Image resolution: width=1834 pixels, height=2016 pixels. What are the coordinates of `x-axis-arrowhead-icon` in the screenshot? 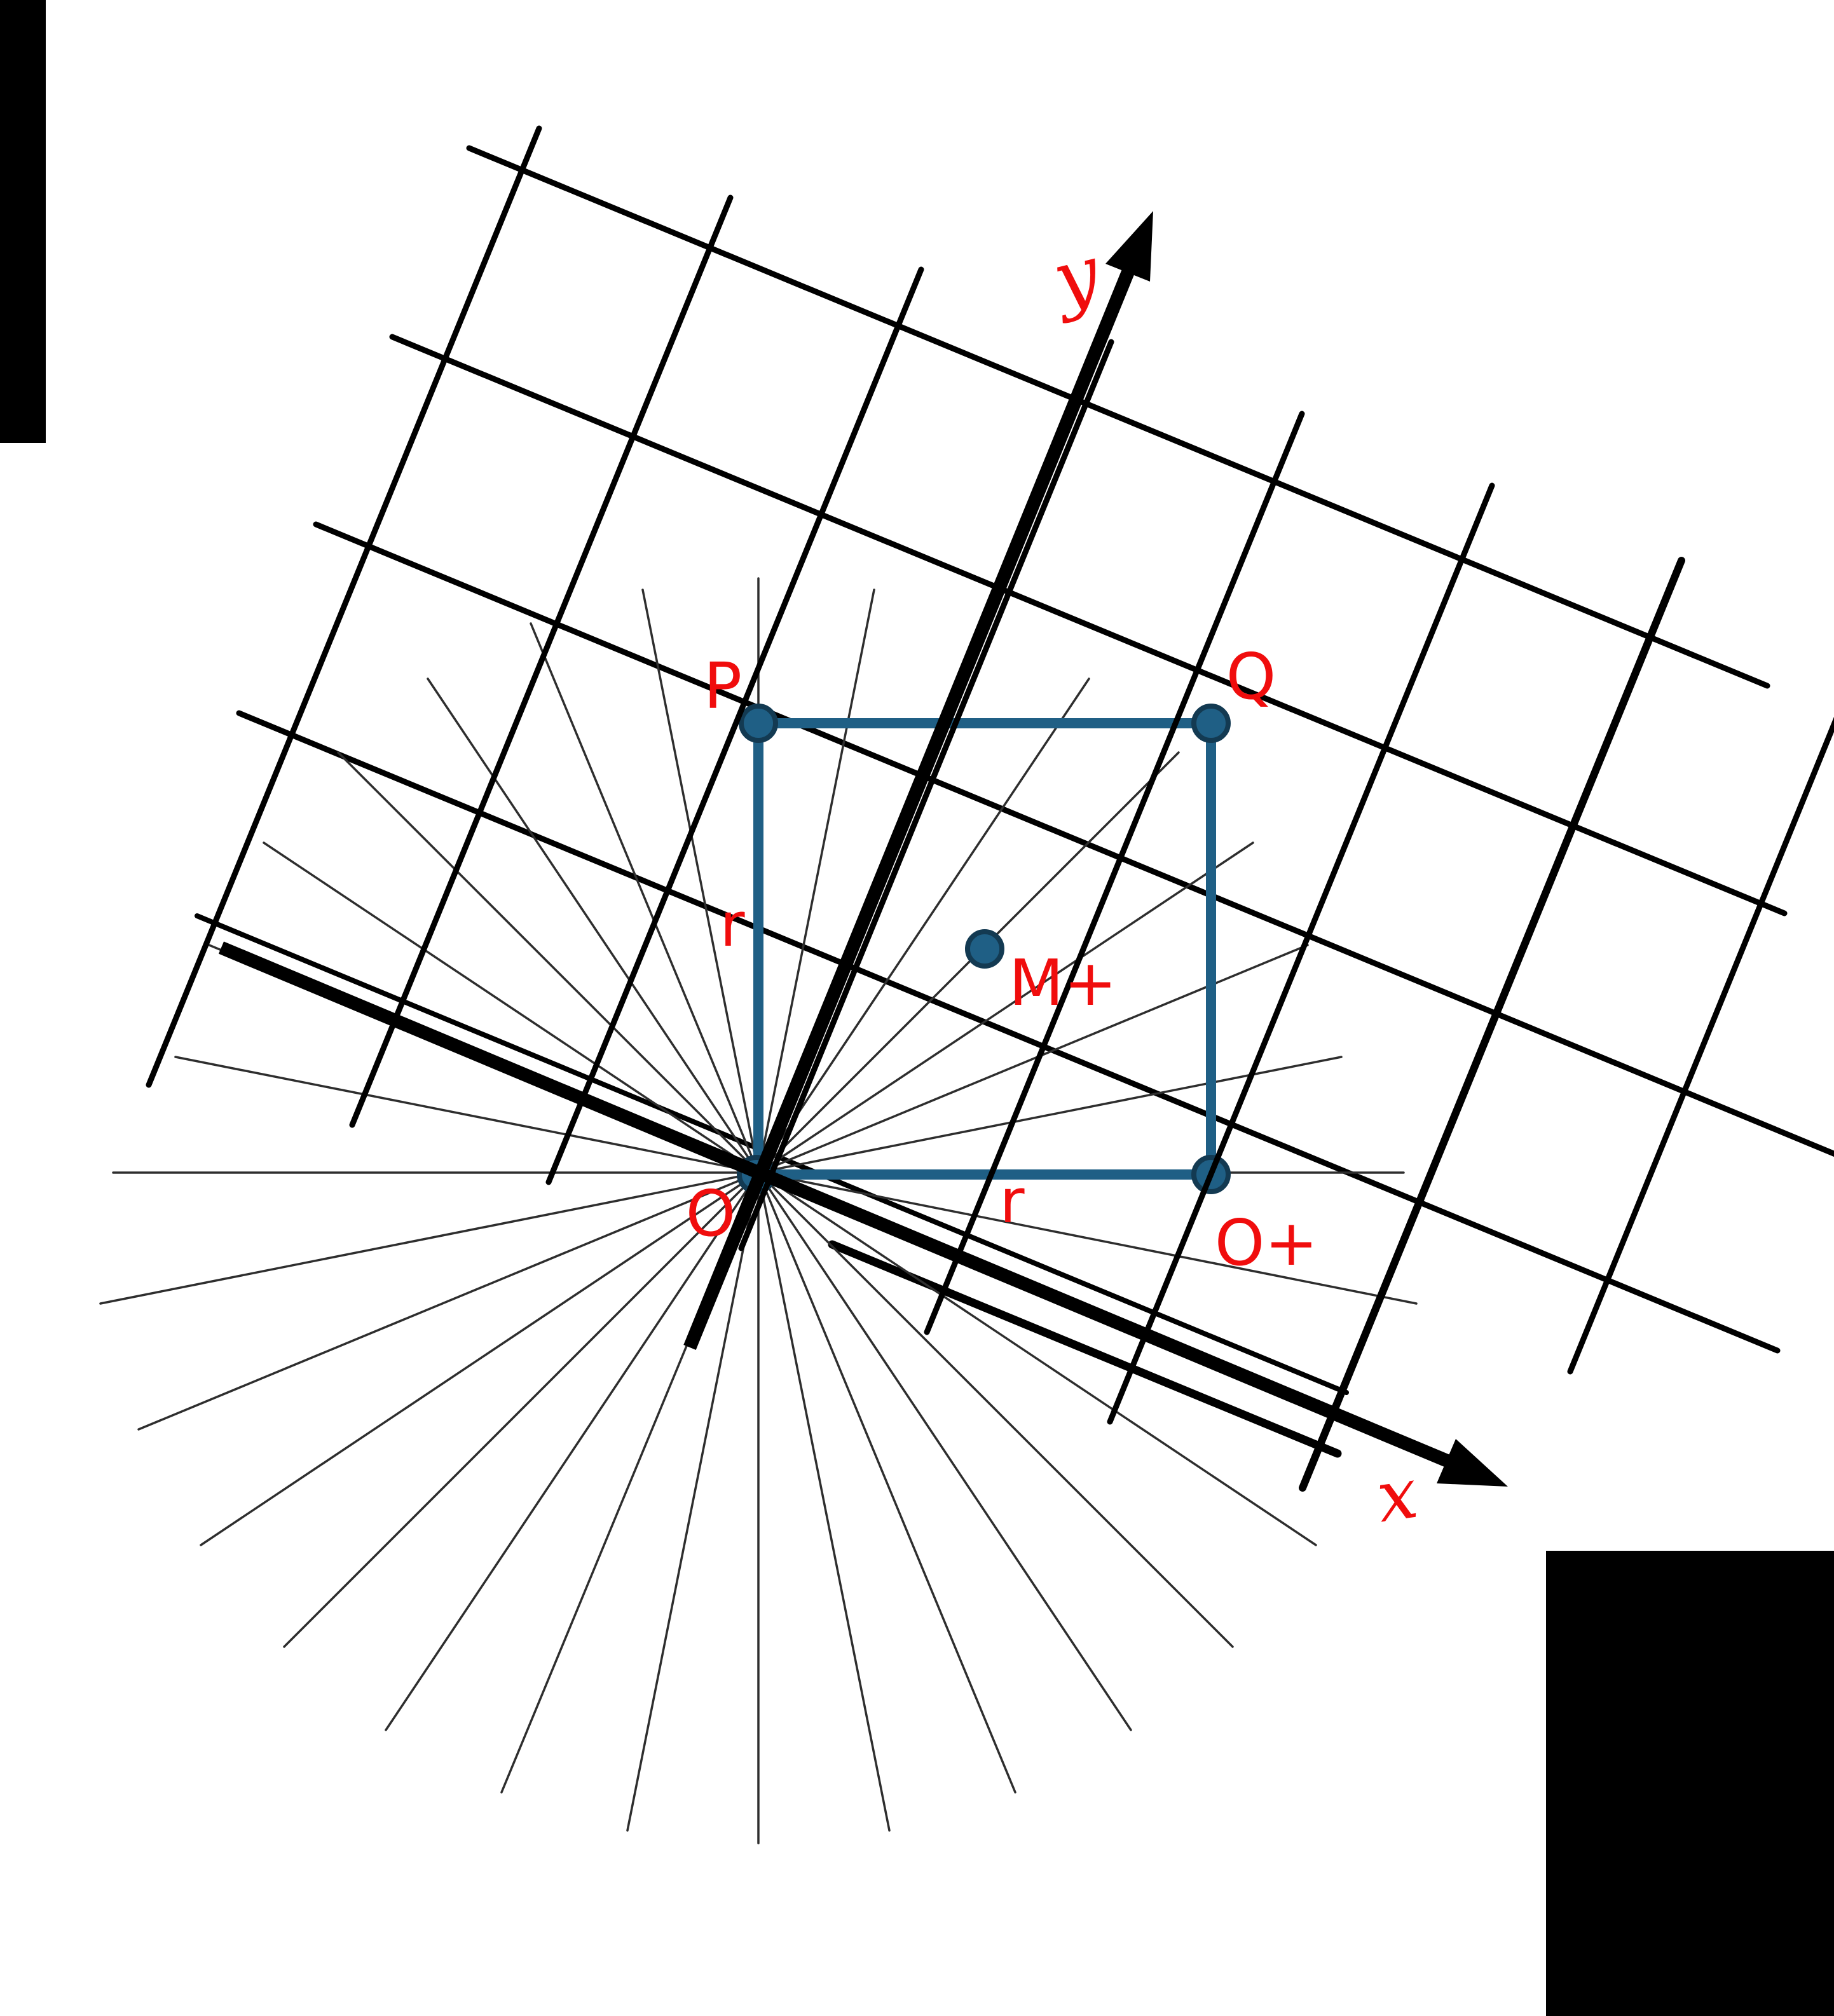 It's located at (1473, 1463).